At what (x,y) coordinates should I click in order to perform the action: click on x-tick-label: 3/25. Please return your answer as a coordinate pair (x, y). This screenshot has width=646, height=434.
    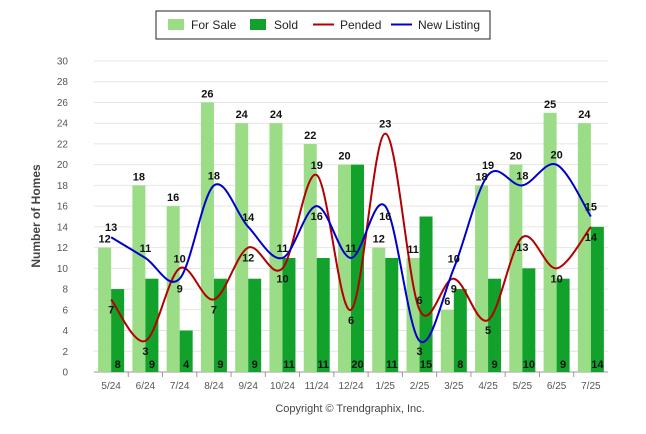
    Looking at the image, I should click on (454, 386).